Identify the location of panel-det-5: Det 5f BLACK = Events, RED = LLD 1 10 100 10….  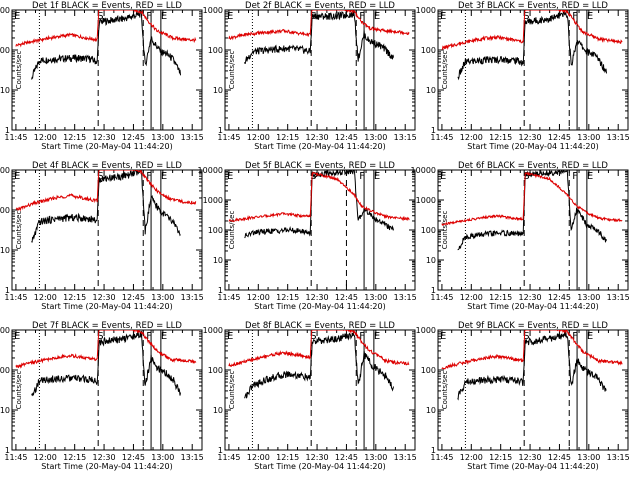
(307, 236).